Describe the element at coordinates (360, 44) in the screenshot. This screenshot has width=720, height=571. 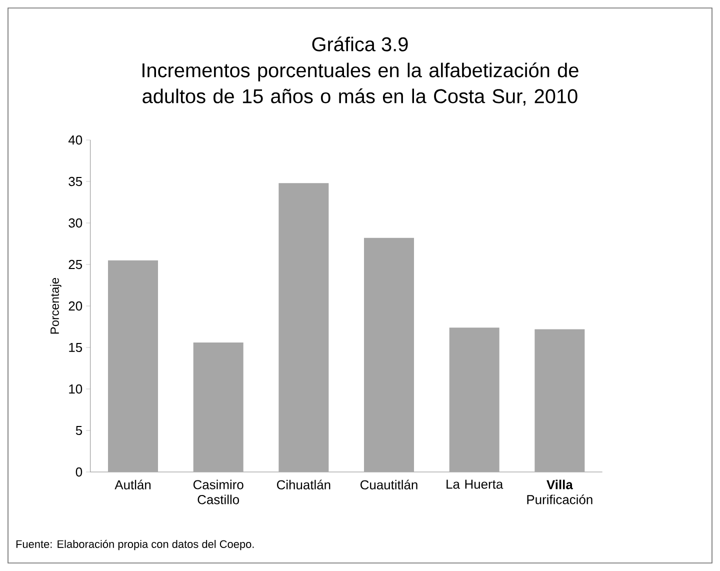
I see `chart-title: Gráfica 3.9` at that location.